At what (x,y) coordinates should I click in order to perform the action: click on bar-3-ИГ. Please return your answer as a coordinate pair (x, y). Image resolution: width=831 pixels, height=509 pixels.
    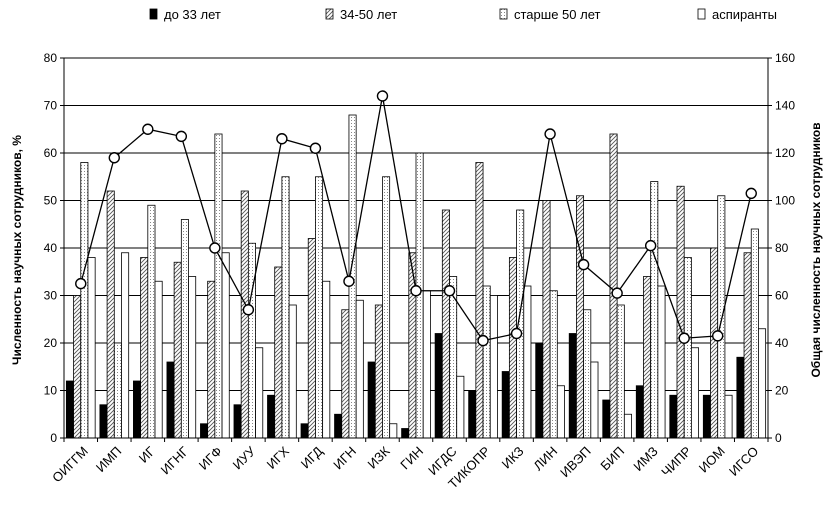
    Looking at the image, I should click on (151, 321).